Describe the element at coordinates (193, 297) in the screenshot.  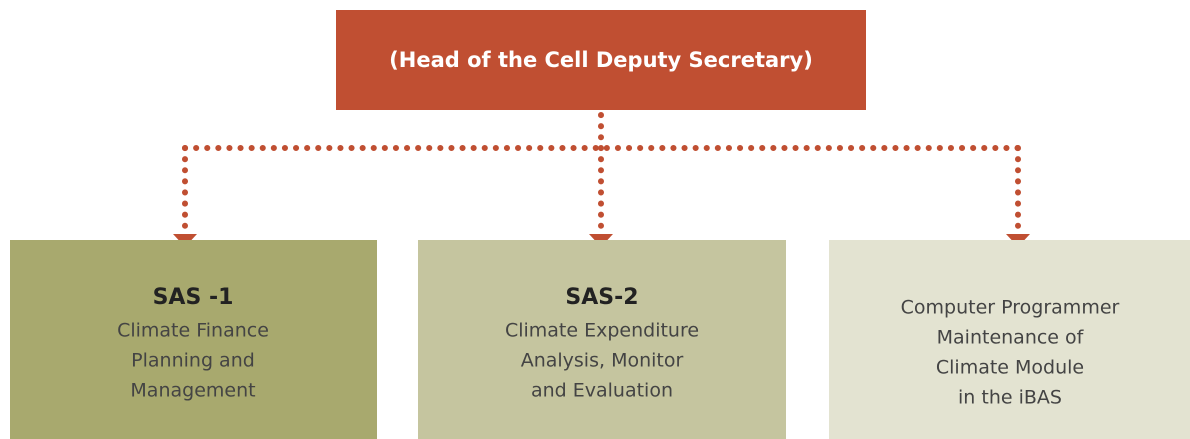
I see `node-title: SAS -1` at that location.